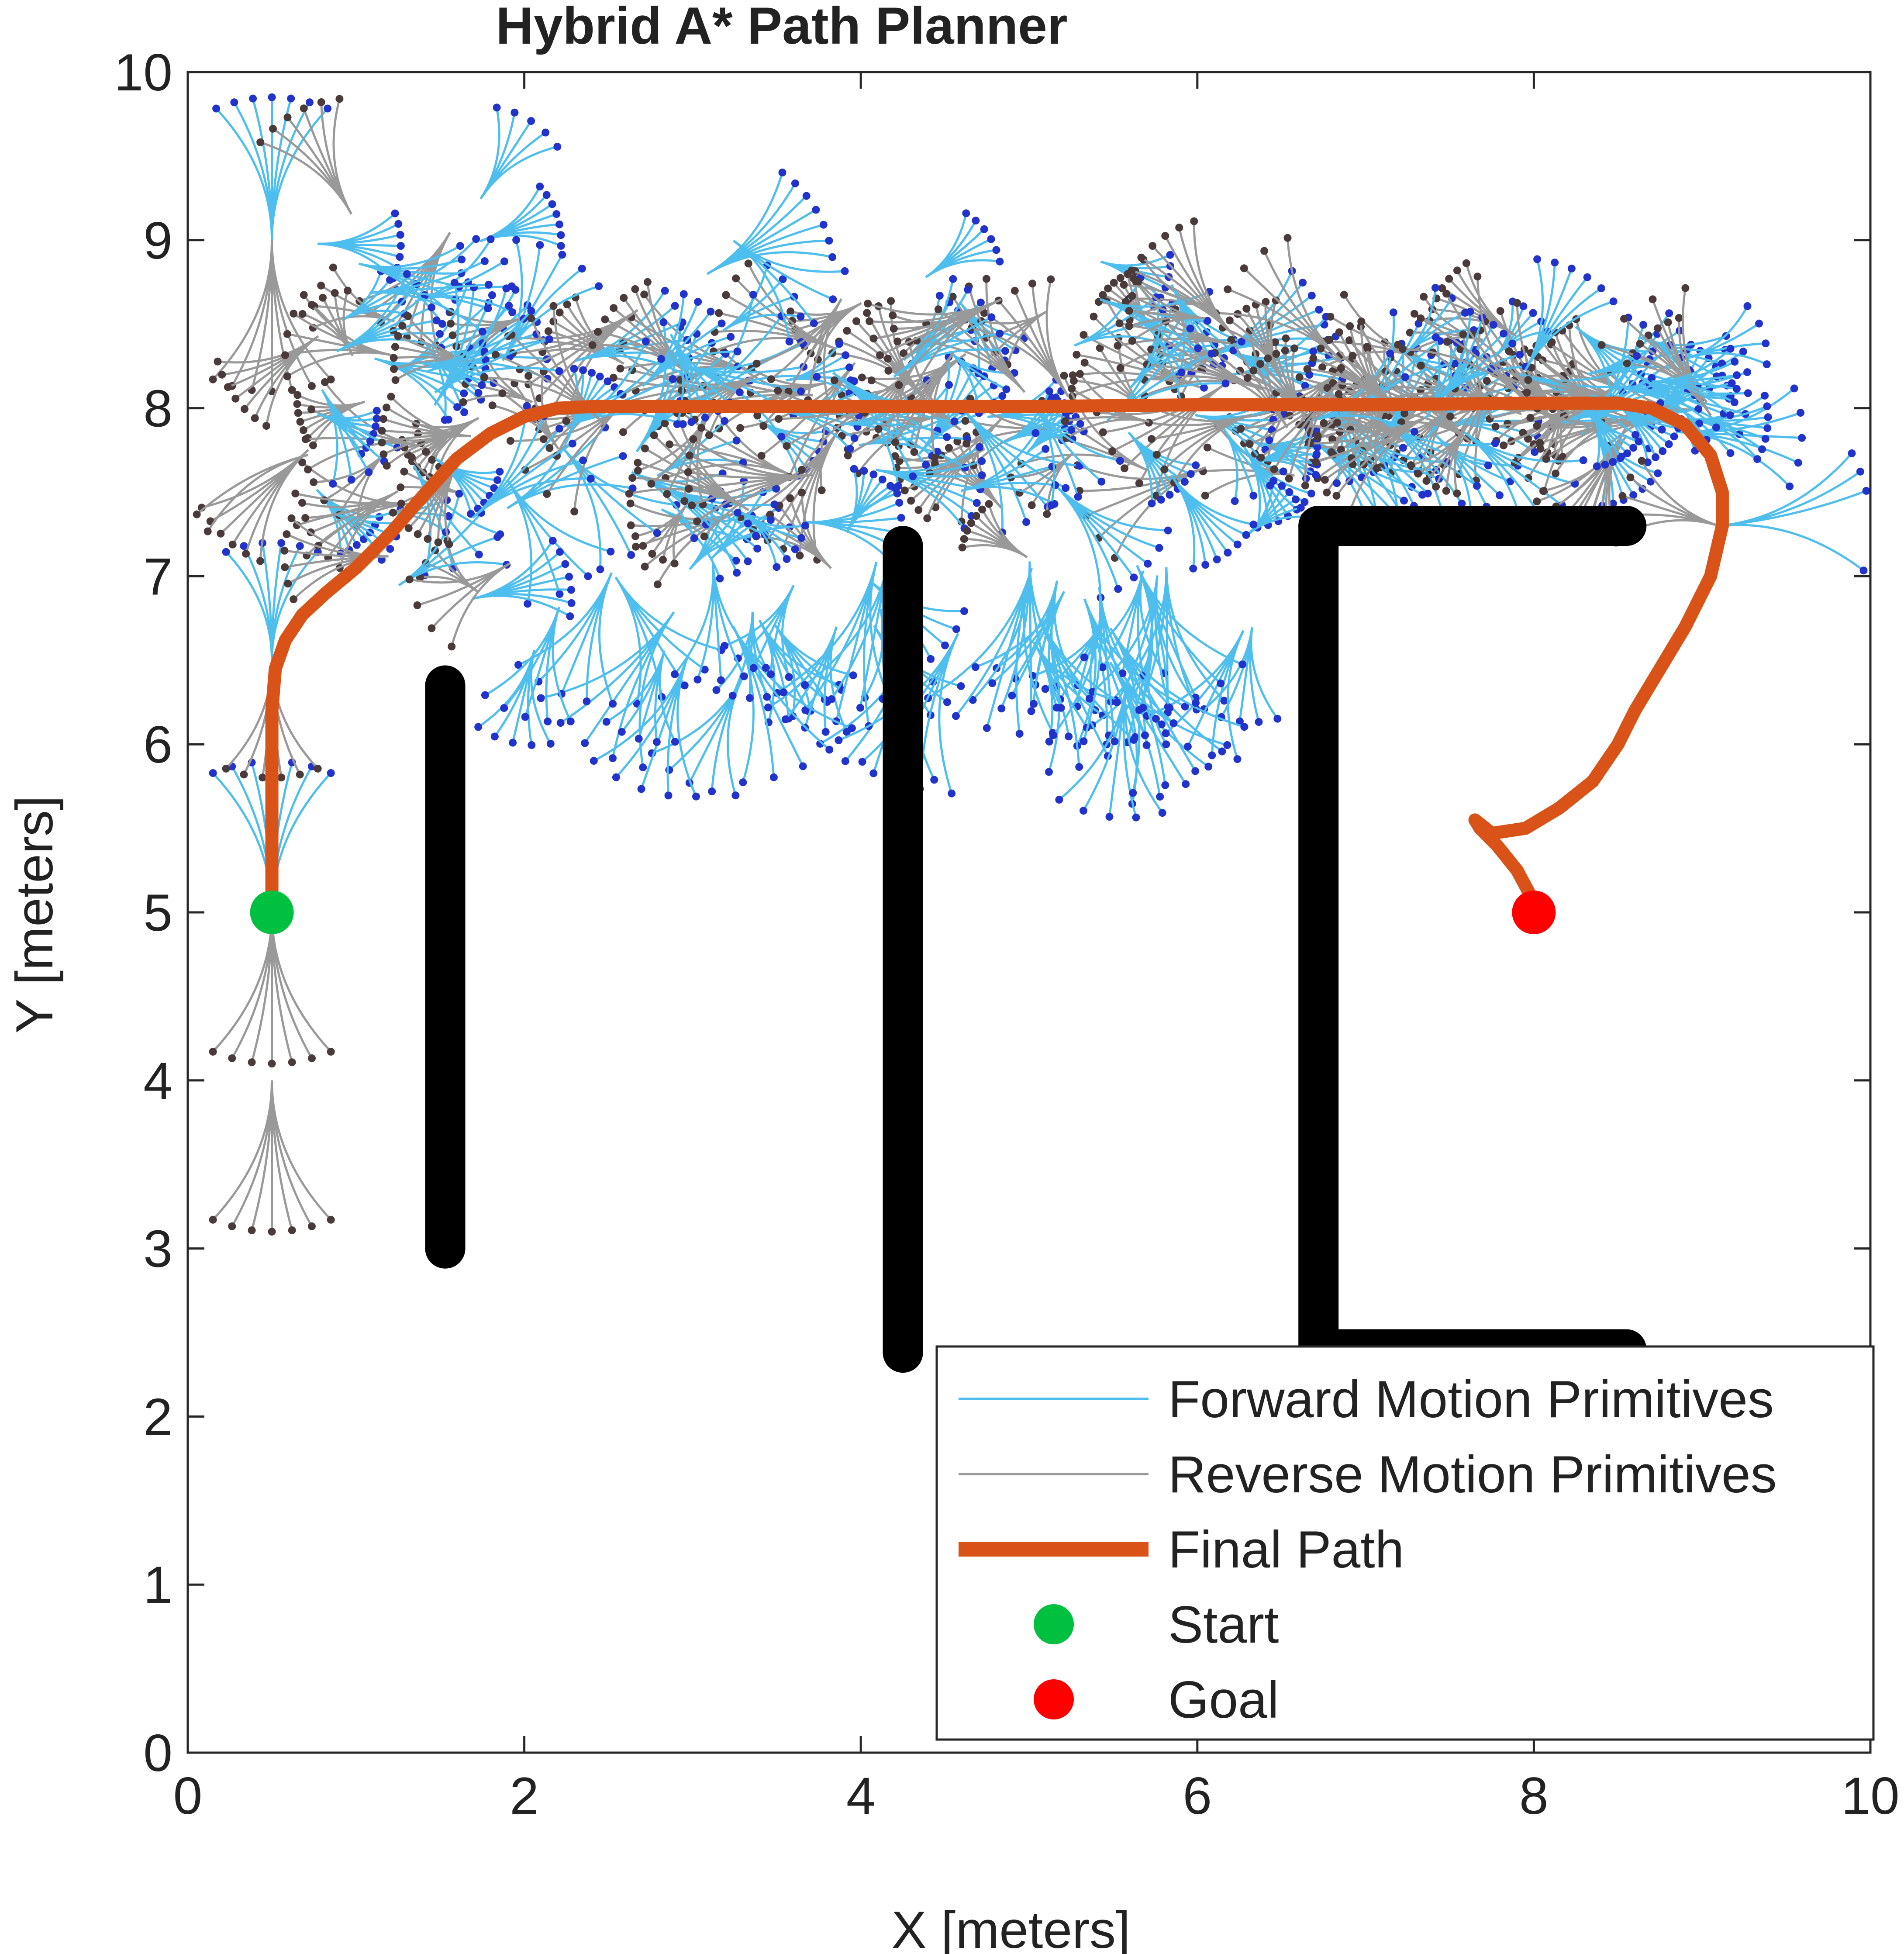 Image resolution: width=1904 pixels, height=1954 pixels. I want to click on y-tick-label: 1, so click(157, 1585).